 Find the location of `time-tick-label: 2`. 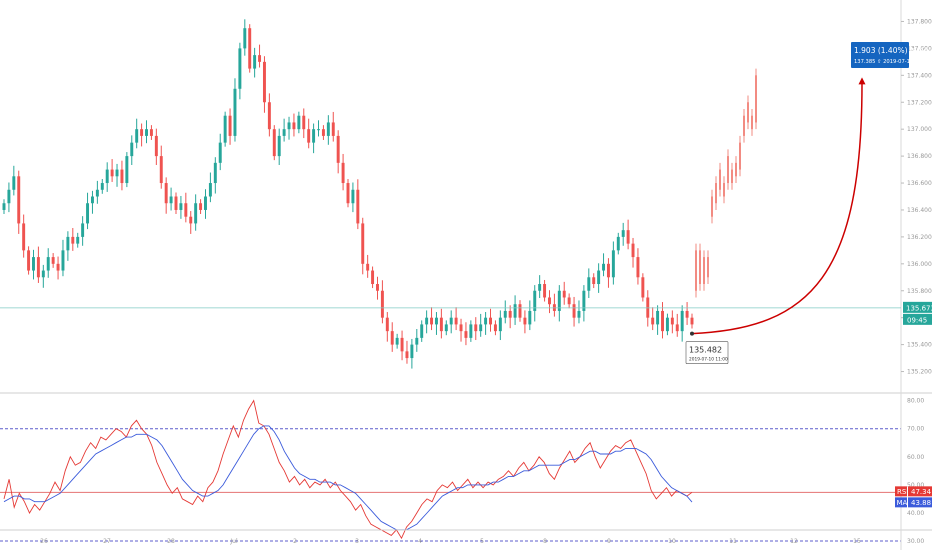

time-tick-label: 2 is located at coordinates (295, 541).